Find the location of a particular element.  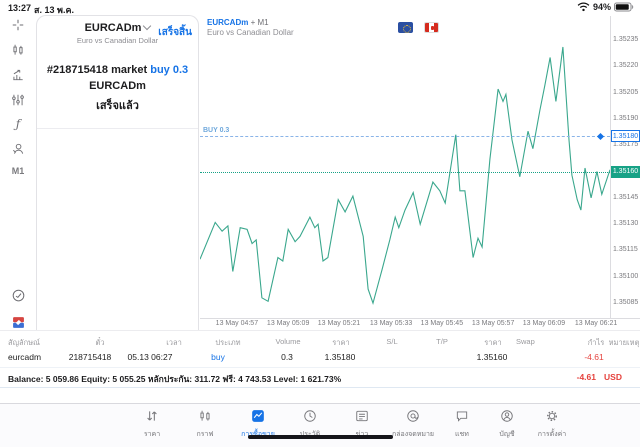

account-person-icon is located at coordinates (507, 416).